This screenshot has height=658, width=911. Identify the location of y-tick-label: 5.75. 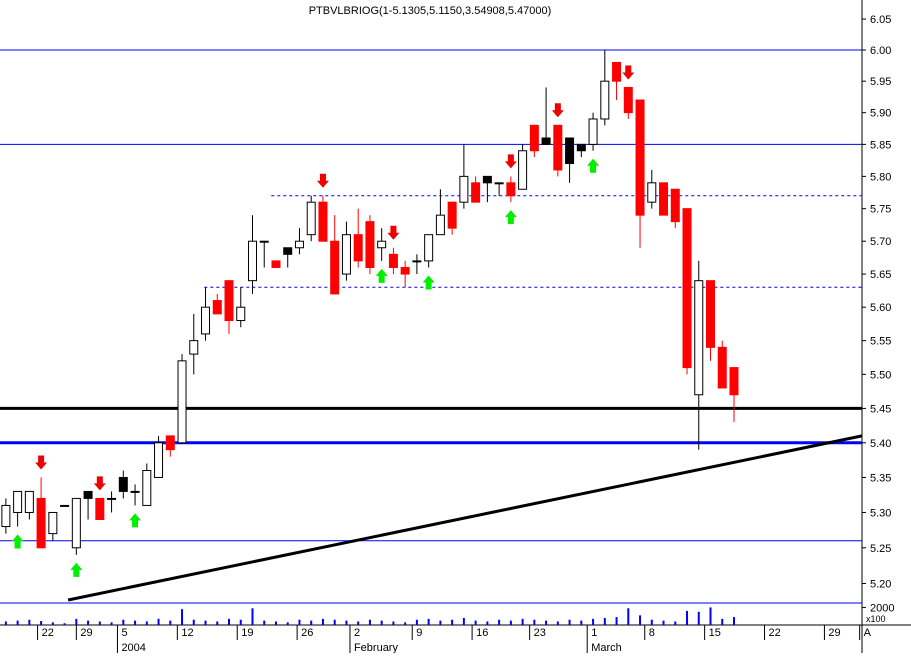
(880, 210).